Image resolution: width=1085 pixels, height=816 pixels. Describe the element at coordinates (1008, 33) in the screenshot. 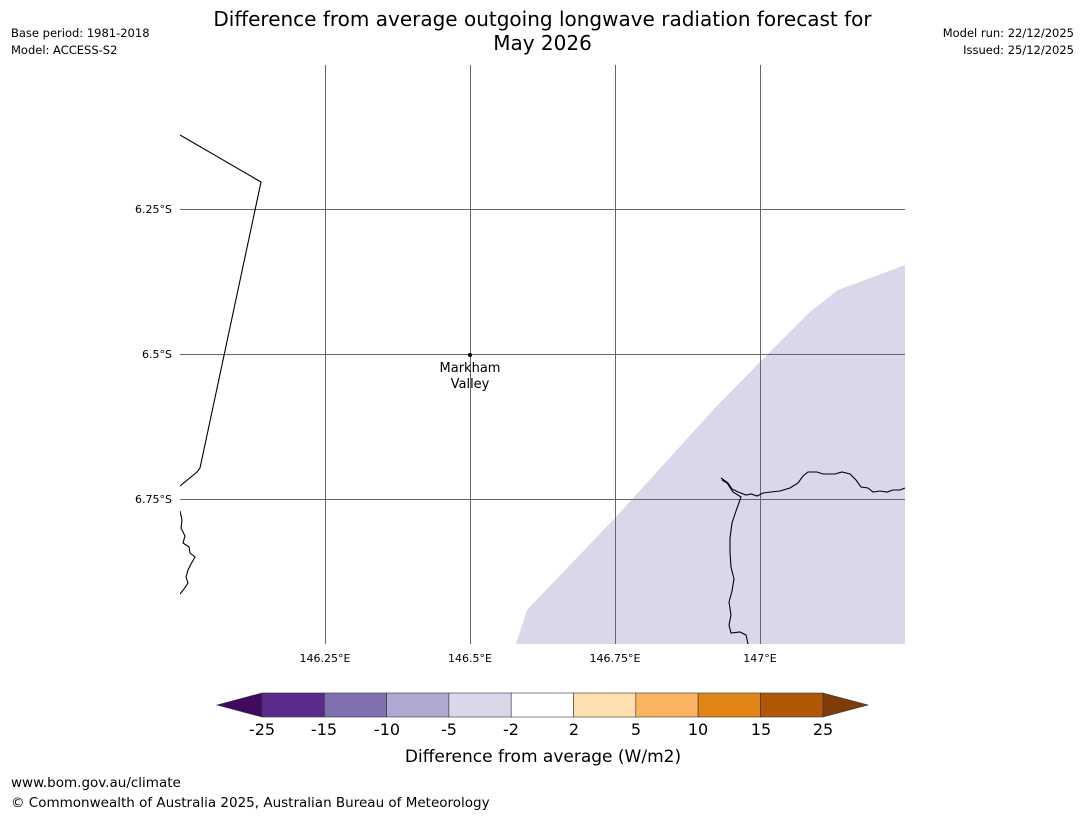

I see `model-run: Model run: 22/12/2025` at that location.